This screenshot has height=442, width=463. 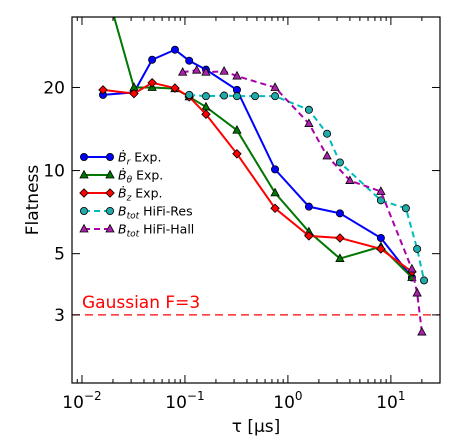 I want to click on legend-label: Ḃr Exp., so click(x=139, y=159).